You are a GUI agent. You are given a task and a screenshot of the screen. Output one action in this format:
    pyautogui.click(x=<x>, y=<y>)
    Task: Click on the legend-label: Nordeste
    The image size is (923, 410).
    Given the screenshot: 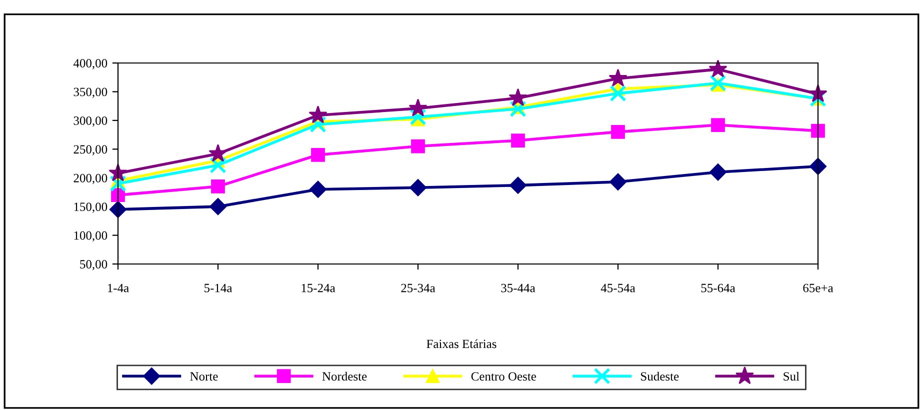 What is the action you would take?
    pyautogui.click(x=344, y=376)
    